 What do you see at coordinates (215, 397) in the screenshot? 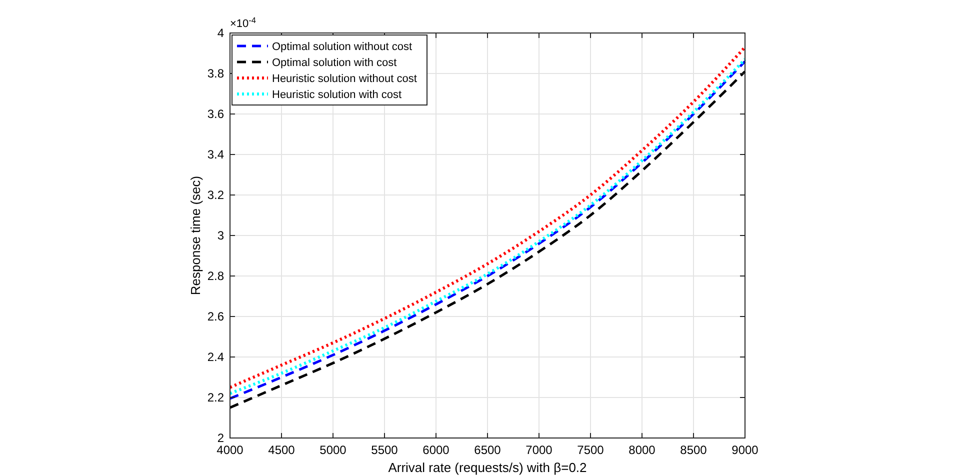
I see `y-tick-label: 2.2` at bounding box center [215, 397].